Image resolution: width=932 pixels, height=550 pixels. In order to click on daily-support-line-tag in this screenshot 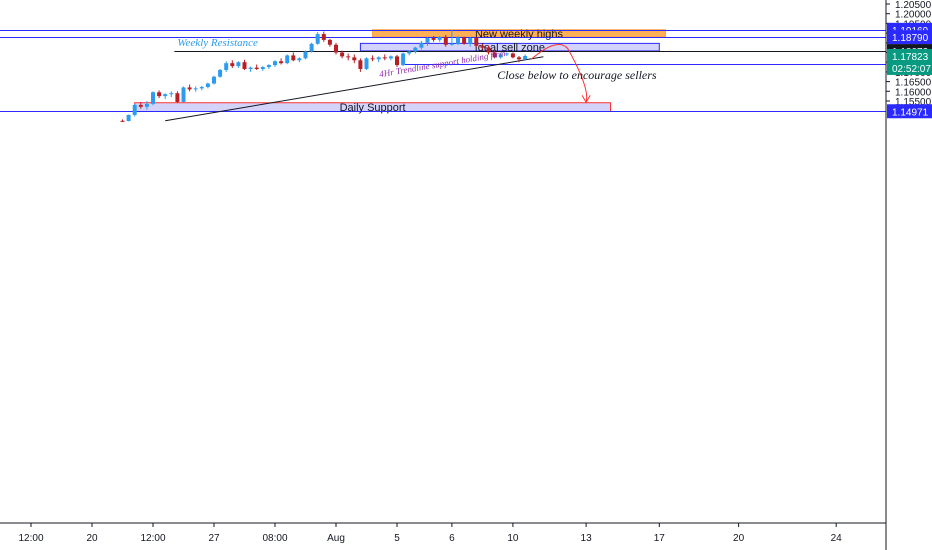, I will do `click(909, 111)`.